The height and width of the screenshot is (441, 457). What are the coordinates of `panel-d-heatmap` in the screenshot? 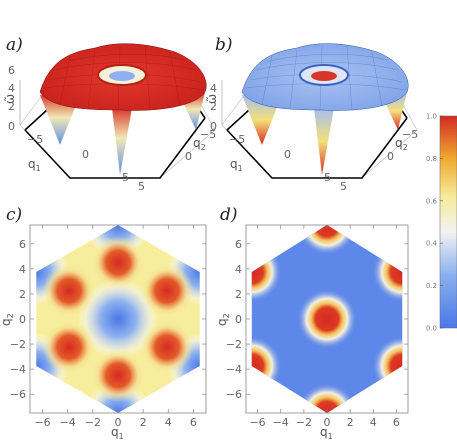 It's located at (327, 319).